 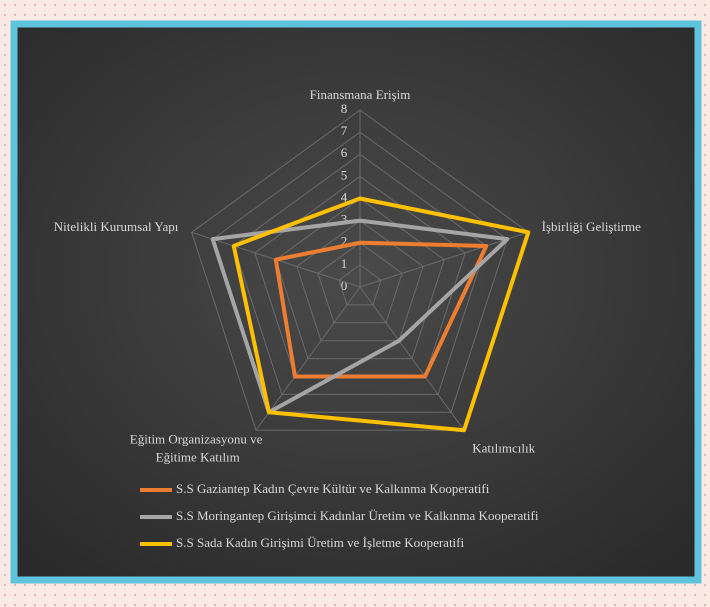 What do you see at coordinates (116, 226) in the screenshot?
I see `category-label: Nitelikli Kurumsal Yapı` at bounding box center [116, 226].